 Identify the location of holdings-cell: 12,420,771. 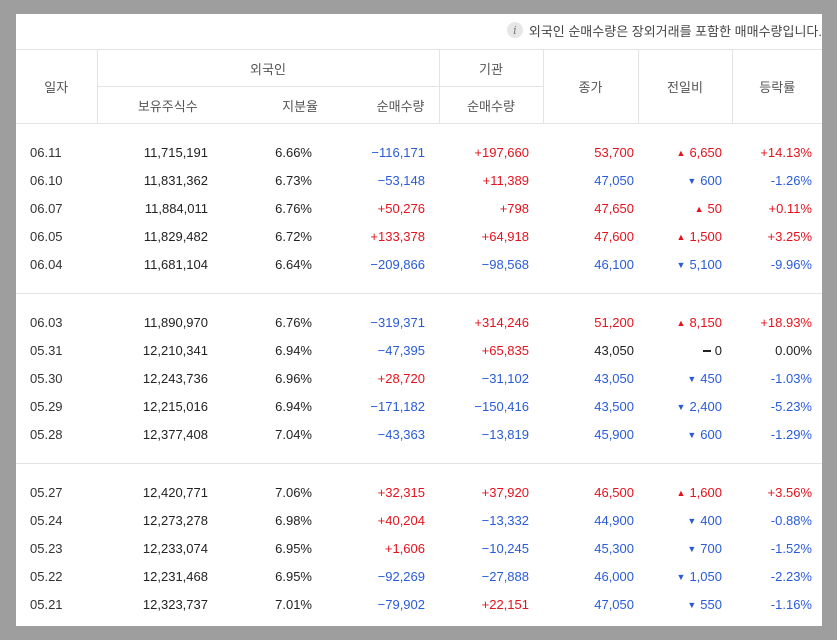
(175, 492).